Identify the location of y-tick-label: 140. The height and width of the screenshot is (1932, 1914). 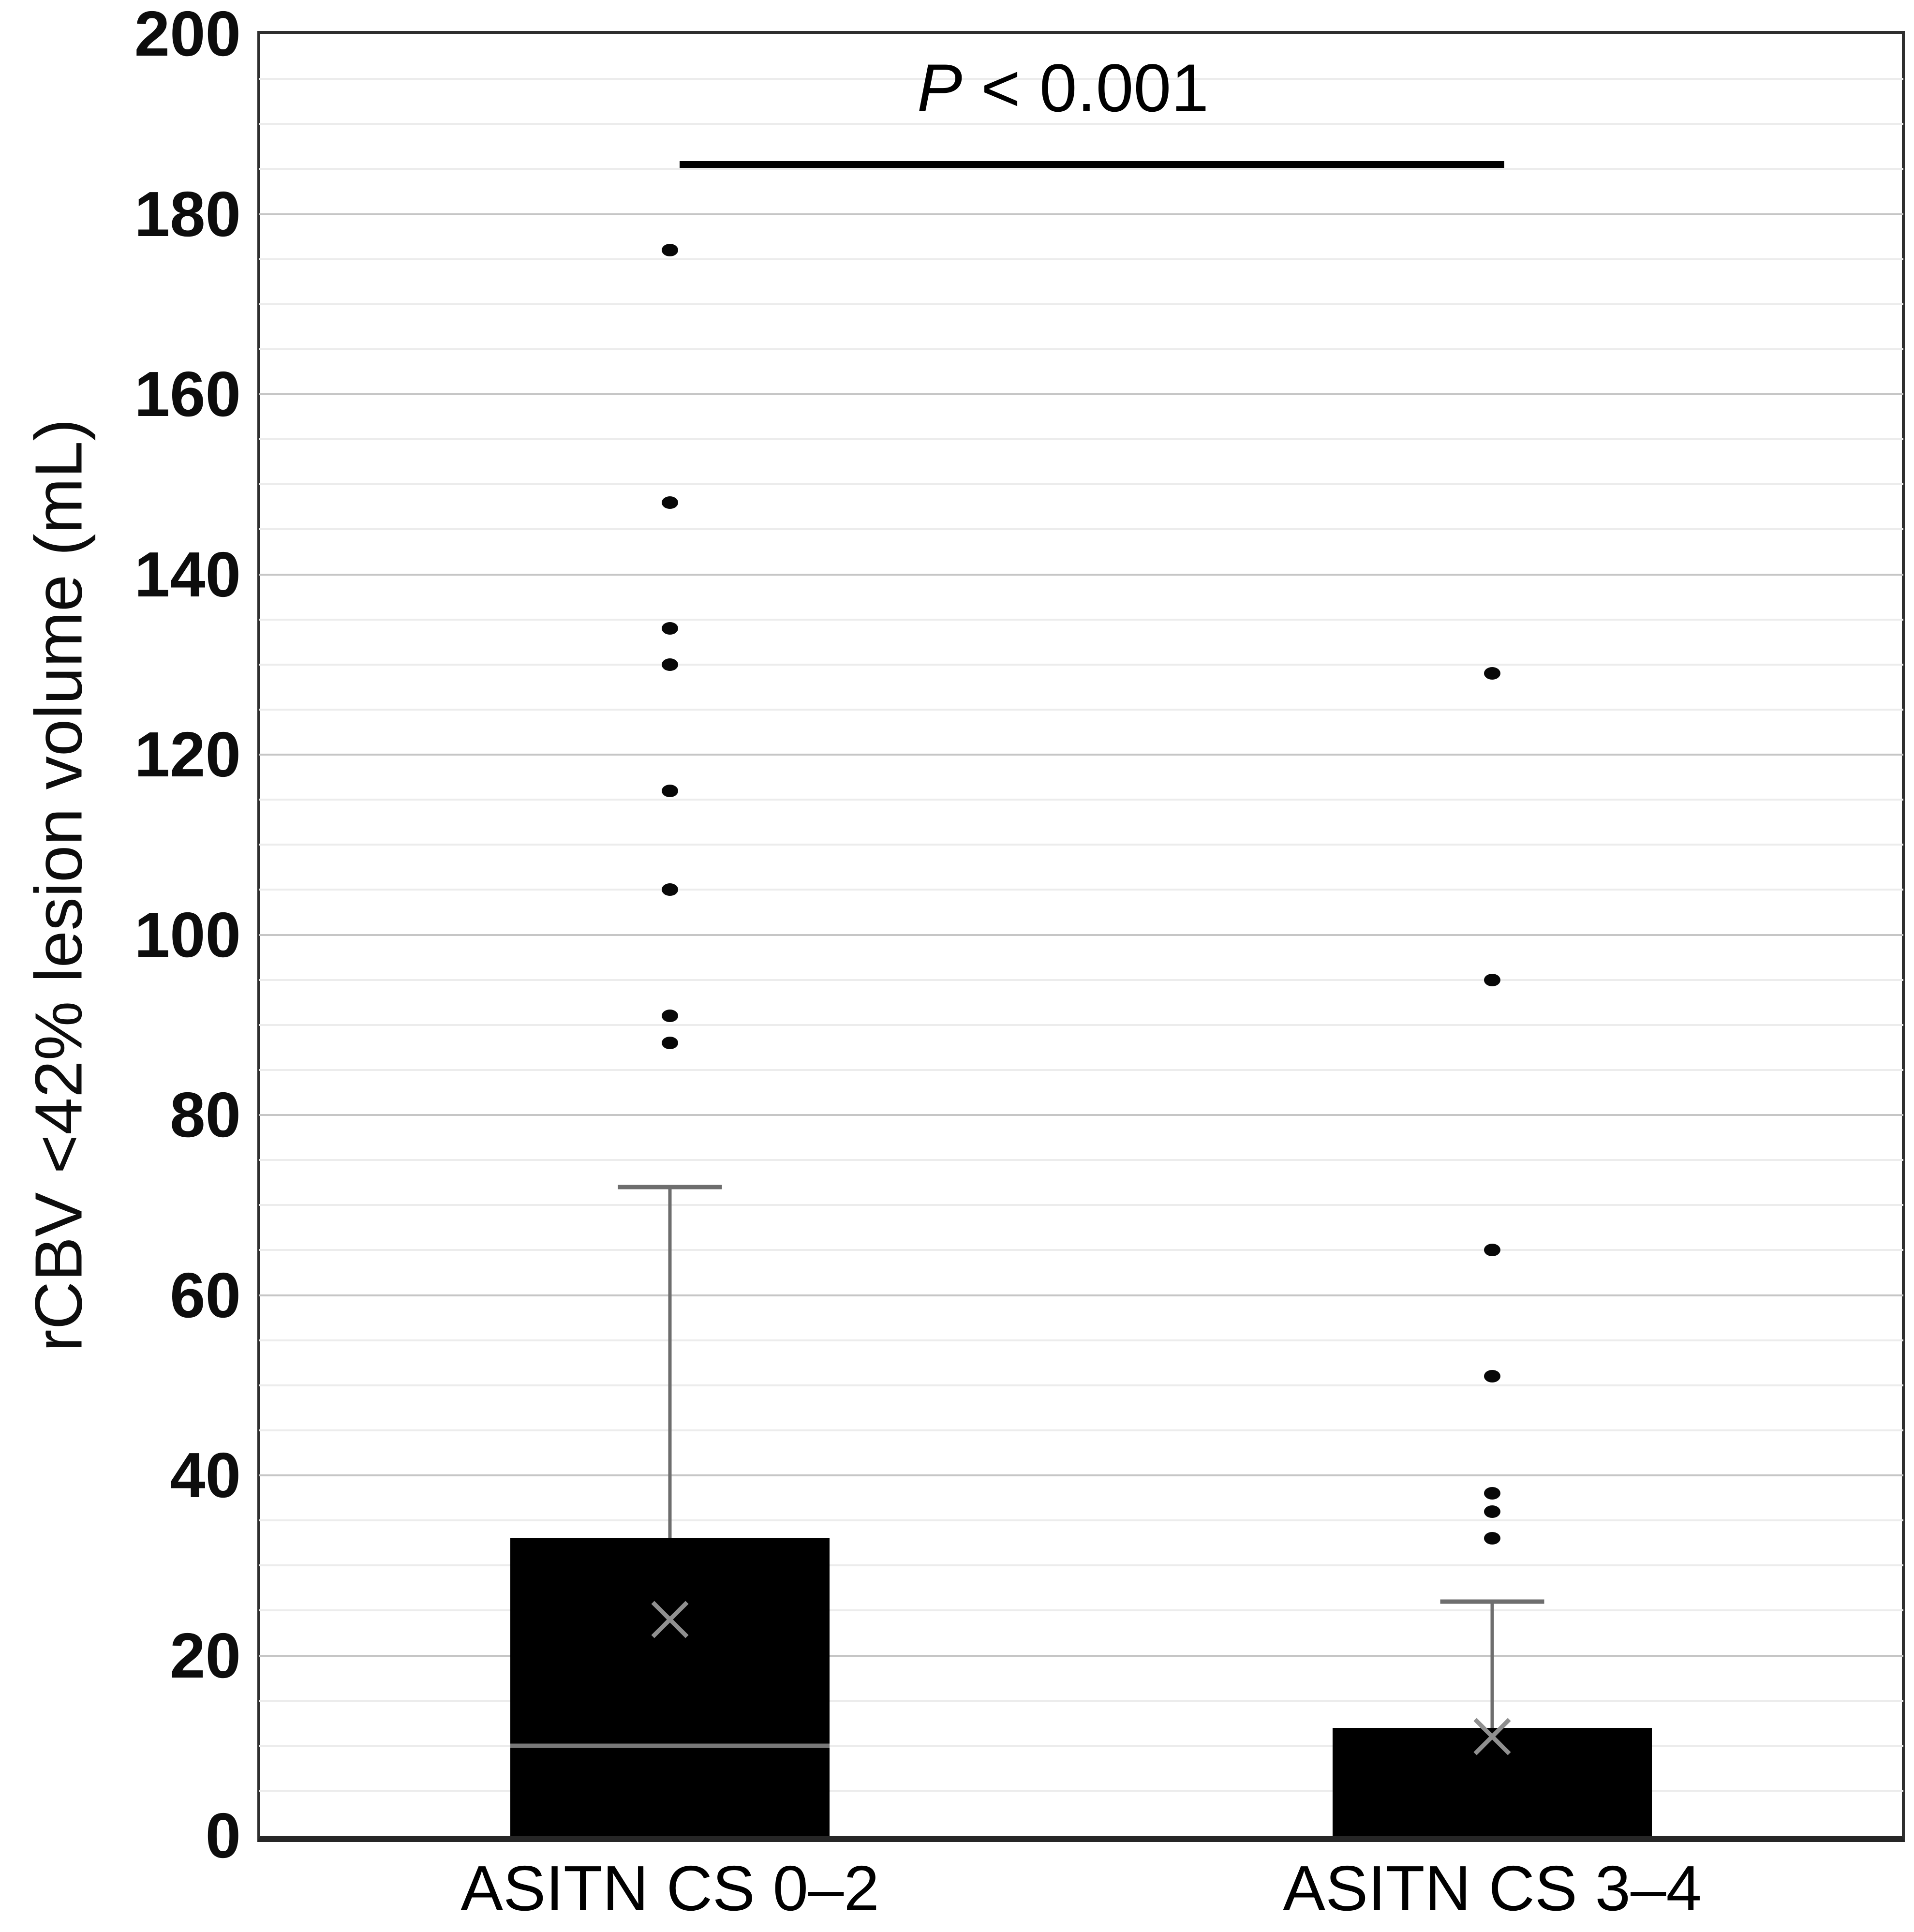
(187, 574).